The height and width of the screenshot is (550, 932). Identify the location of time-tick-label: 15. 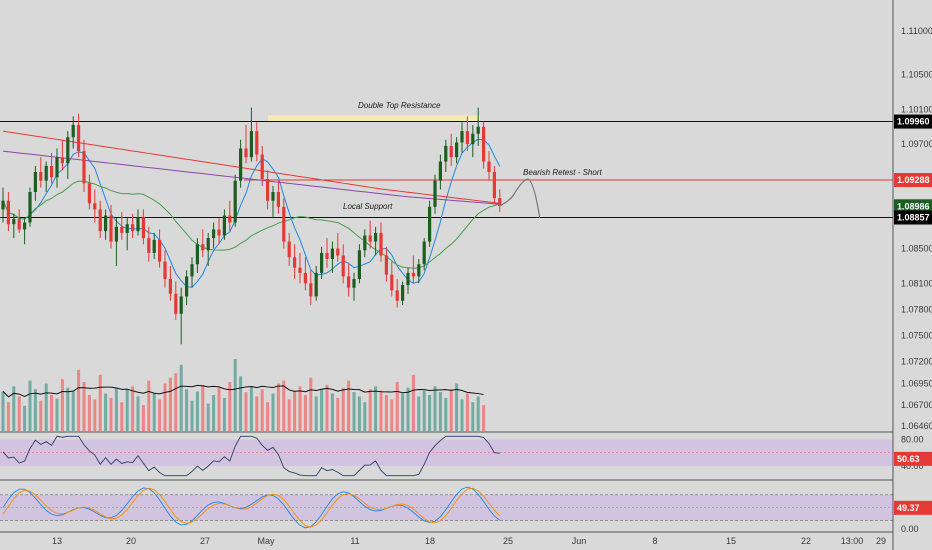
(731, 541).